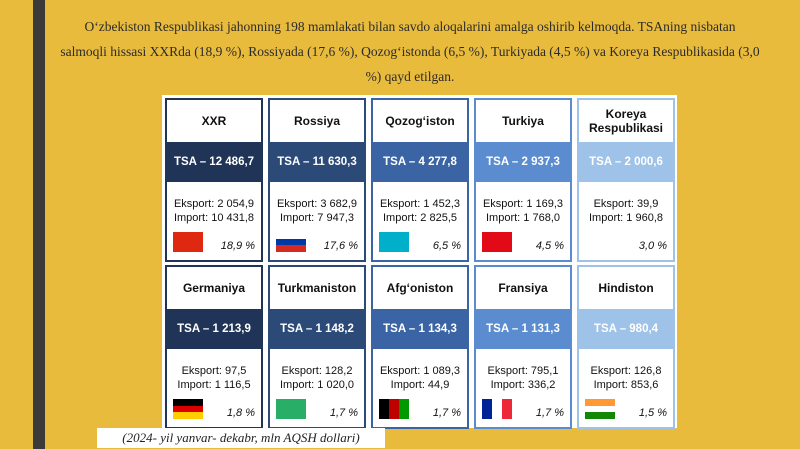 Image resolution: width=800 pixels, height=449 pixels. Describe the element at coordinates (214, 162) in the screenshot. I see `turnover: TSA – 12 486,7` at that location.